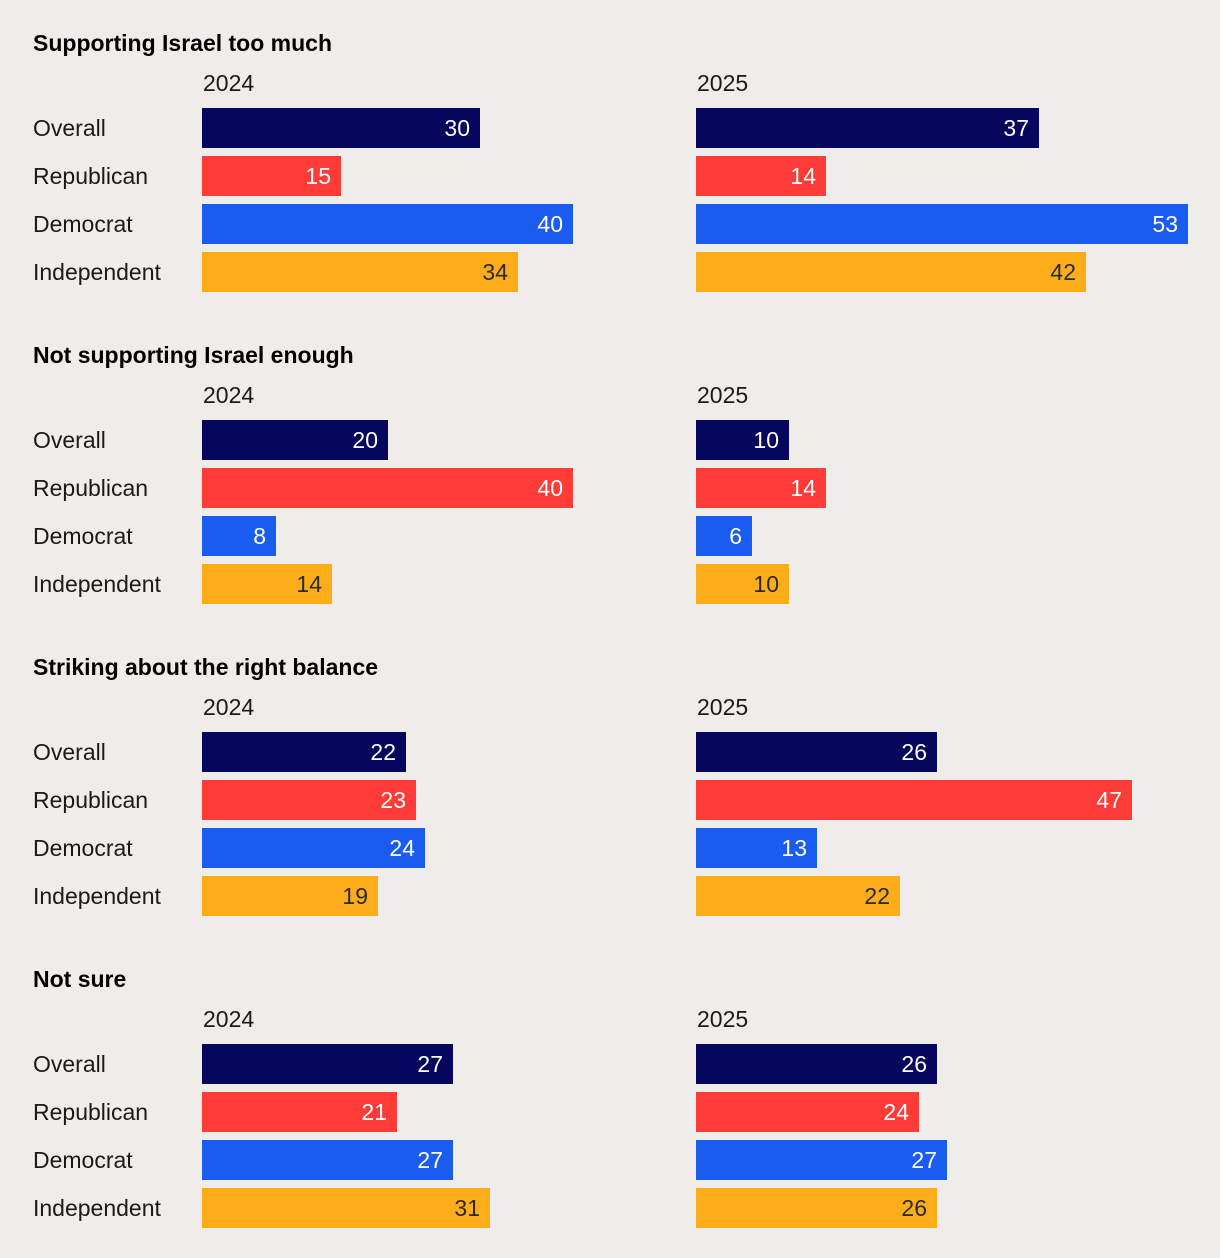 The image size is (1220, 1258). What do you see at coordinates (742, 440) in the screenshot?
I see `bar-overall-2025: 10` at bounding box center [742, 440].